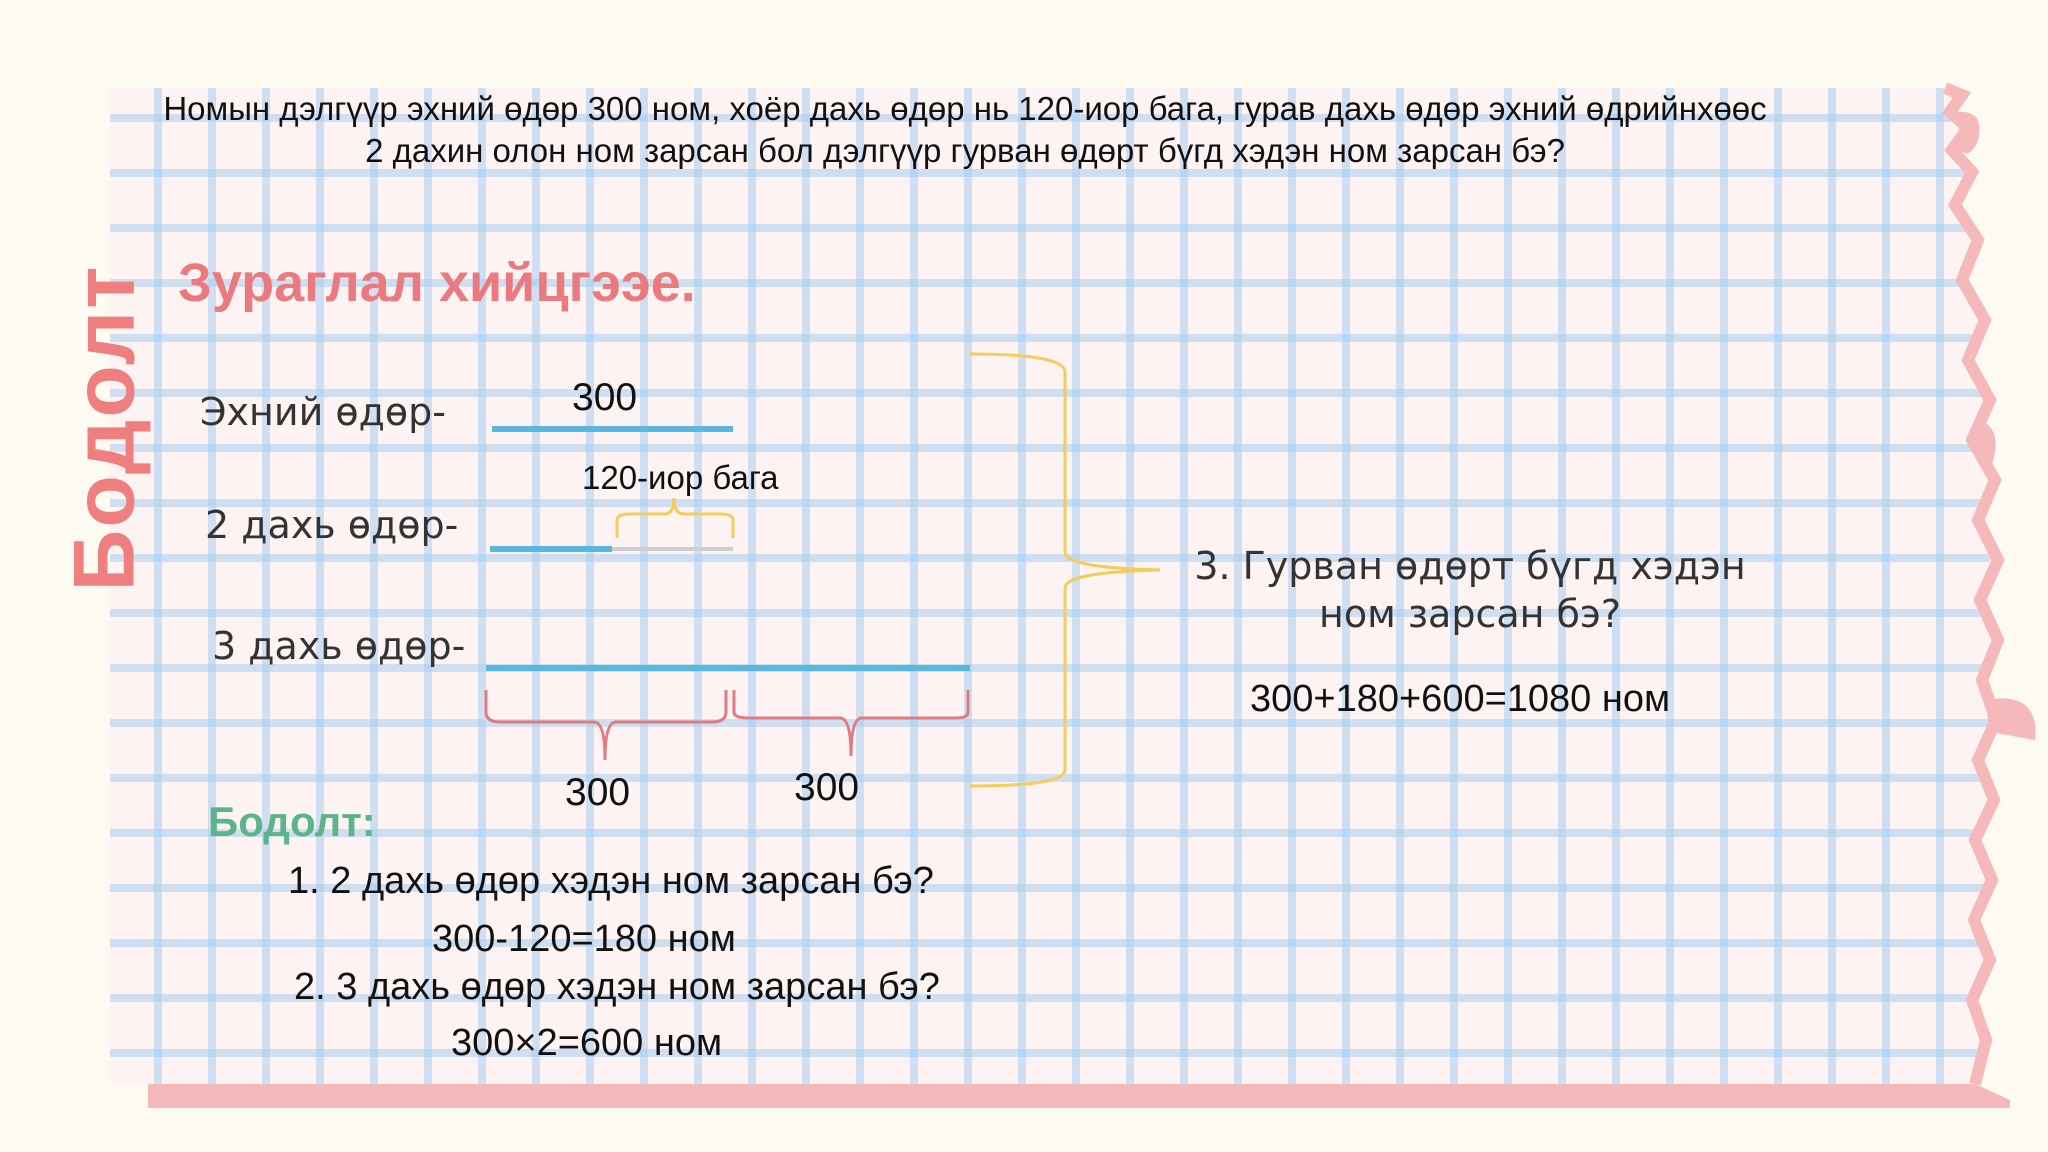 The height and width of the screenshot is (1152, 2048). Describe the element at coordinates (587, 1043) in the screenshot. I see `solution-step-2-answer: 300×2=600 ном` at that location.